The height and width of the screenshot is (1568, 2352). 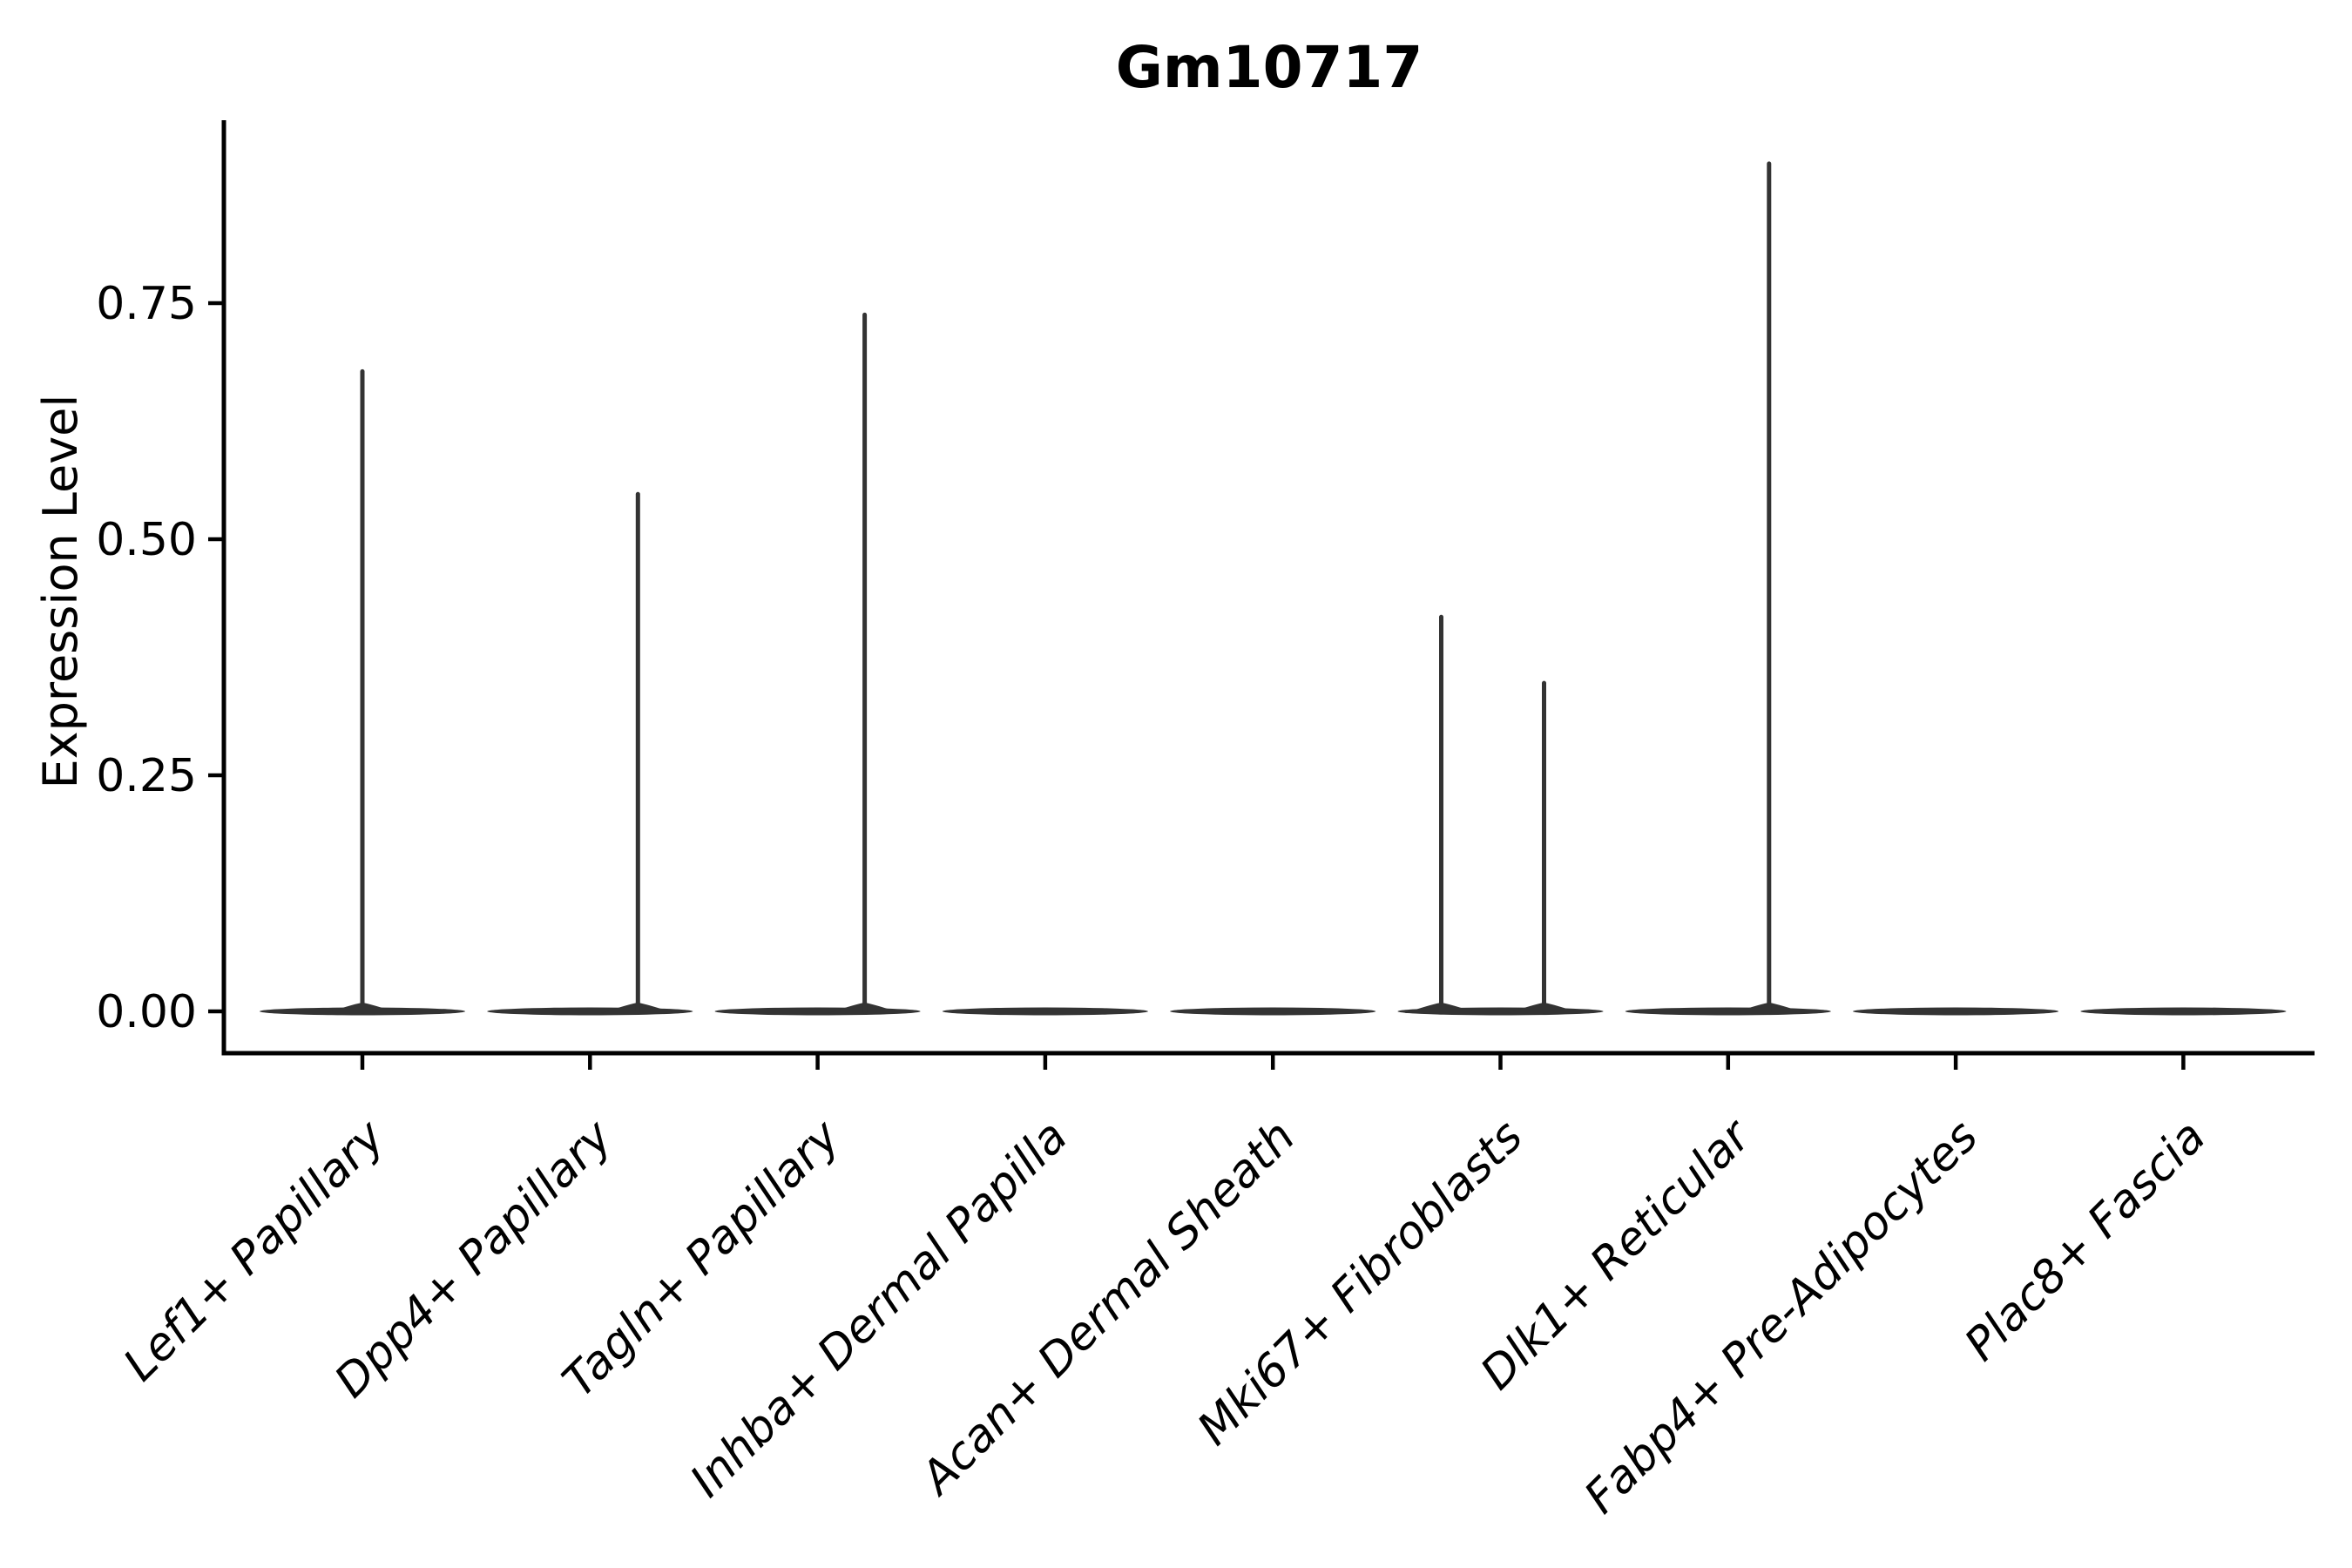 I want to click on y-tick-label: 0.50, so click(x=146, y=540).